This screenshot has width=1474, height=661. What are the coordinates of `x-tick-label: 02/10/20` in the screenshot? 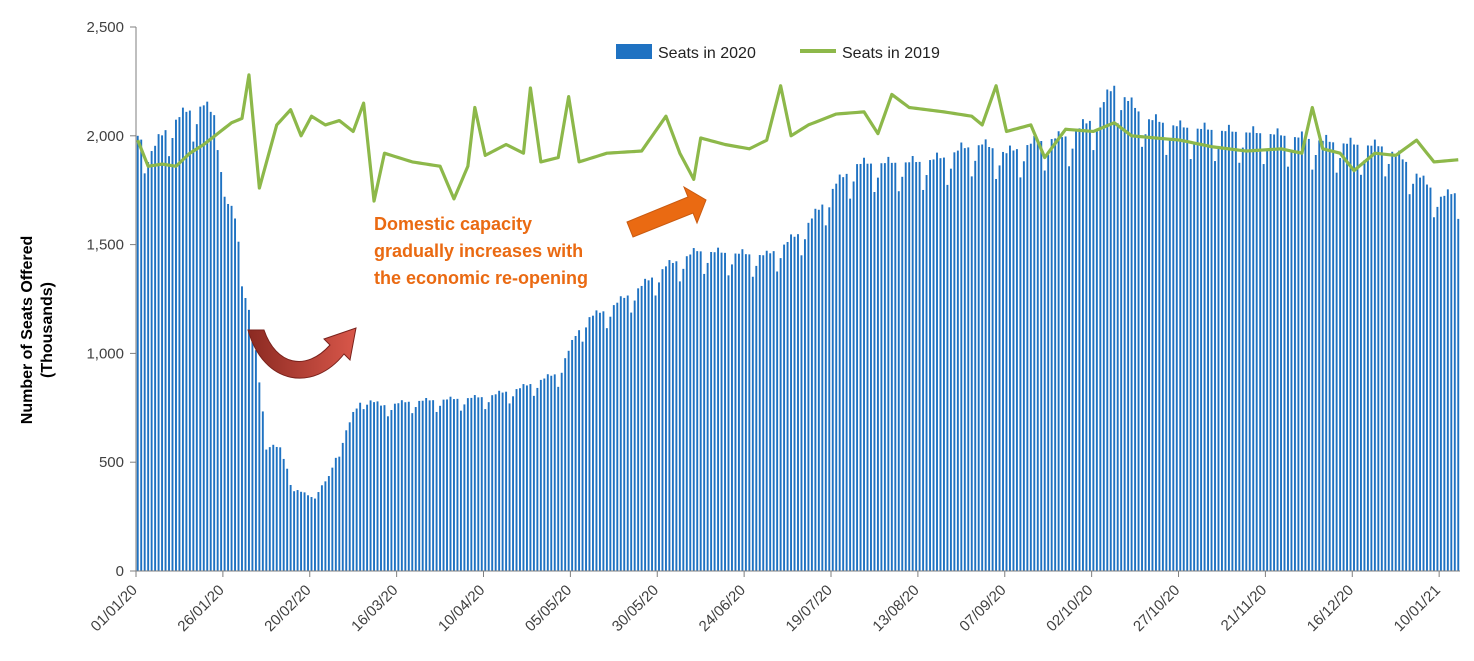 It's located at (1069, 608).